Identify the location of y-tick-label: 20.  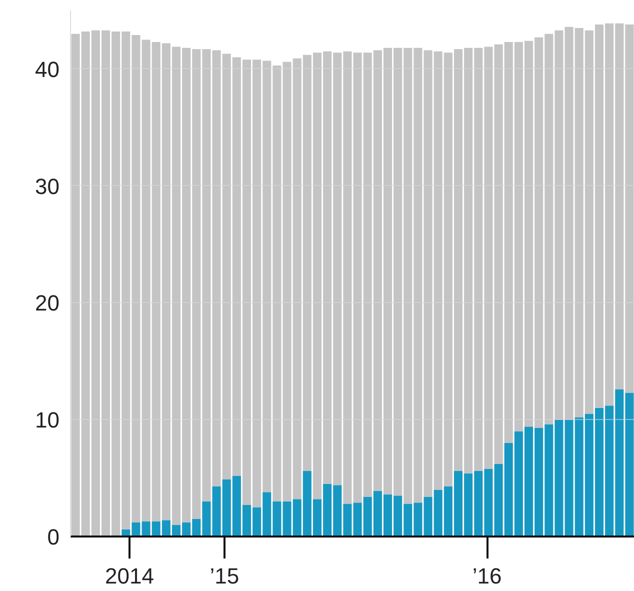
(47, 303).